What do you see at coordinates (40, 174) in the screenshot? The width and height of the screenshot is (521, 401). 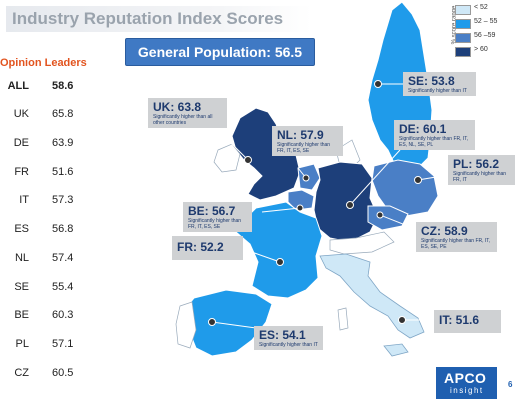 I see `table-row: FR 51.6` at bounding box center [40, 174].